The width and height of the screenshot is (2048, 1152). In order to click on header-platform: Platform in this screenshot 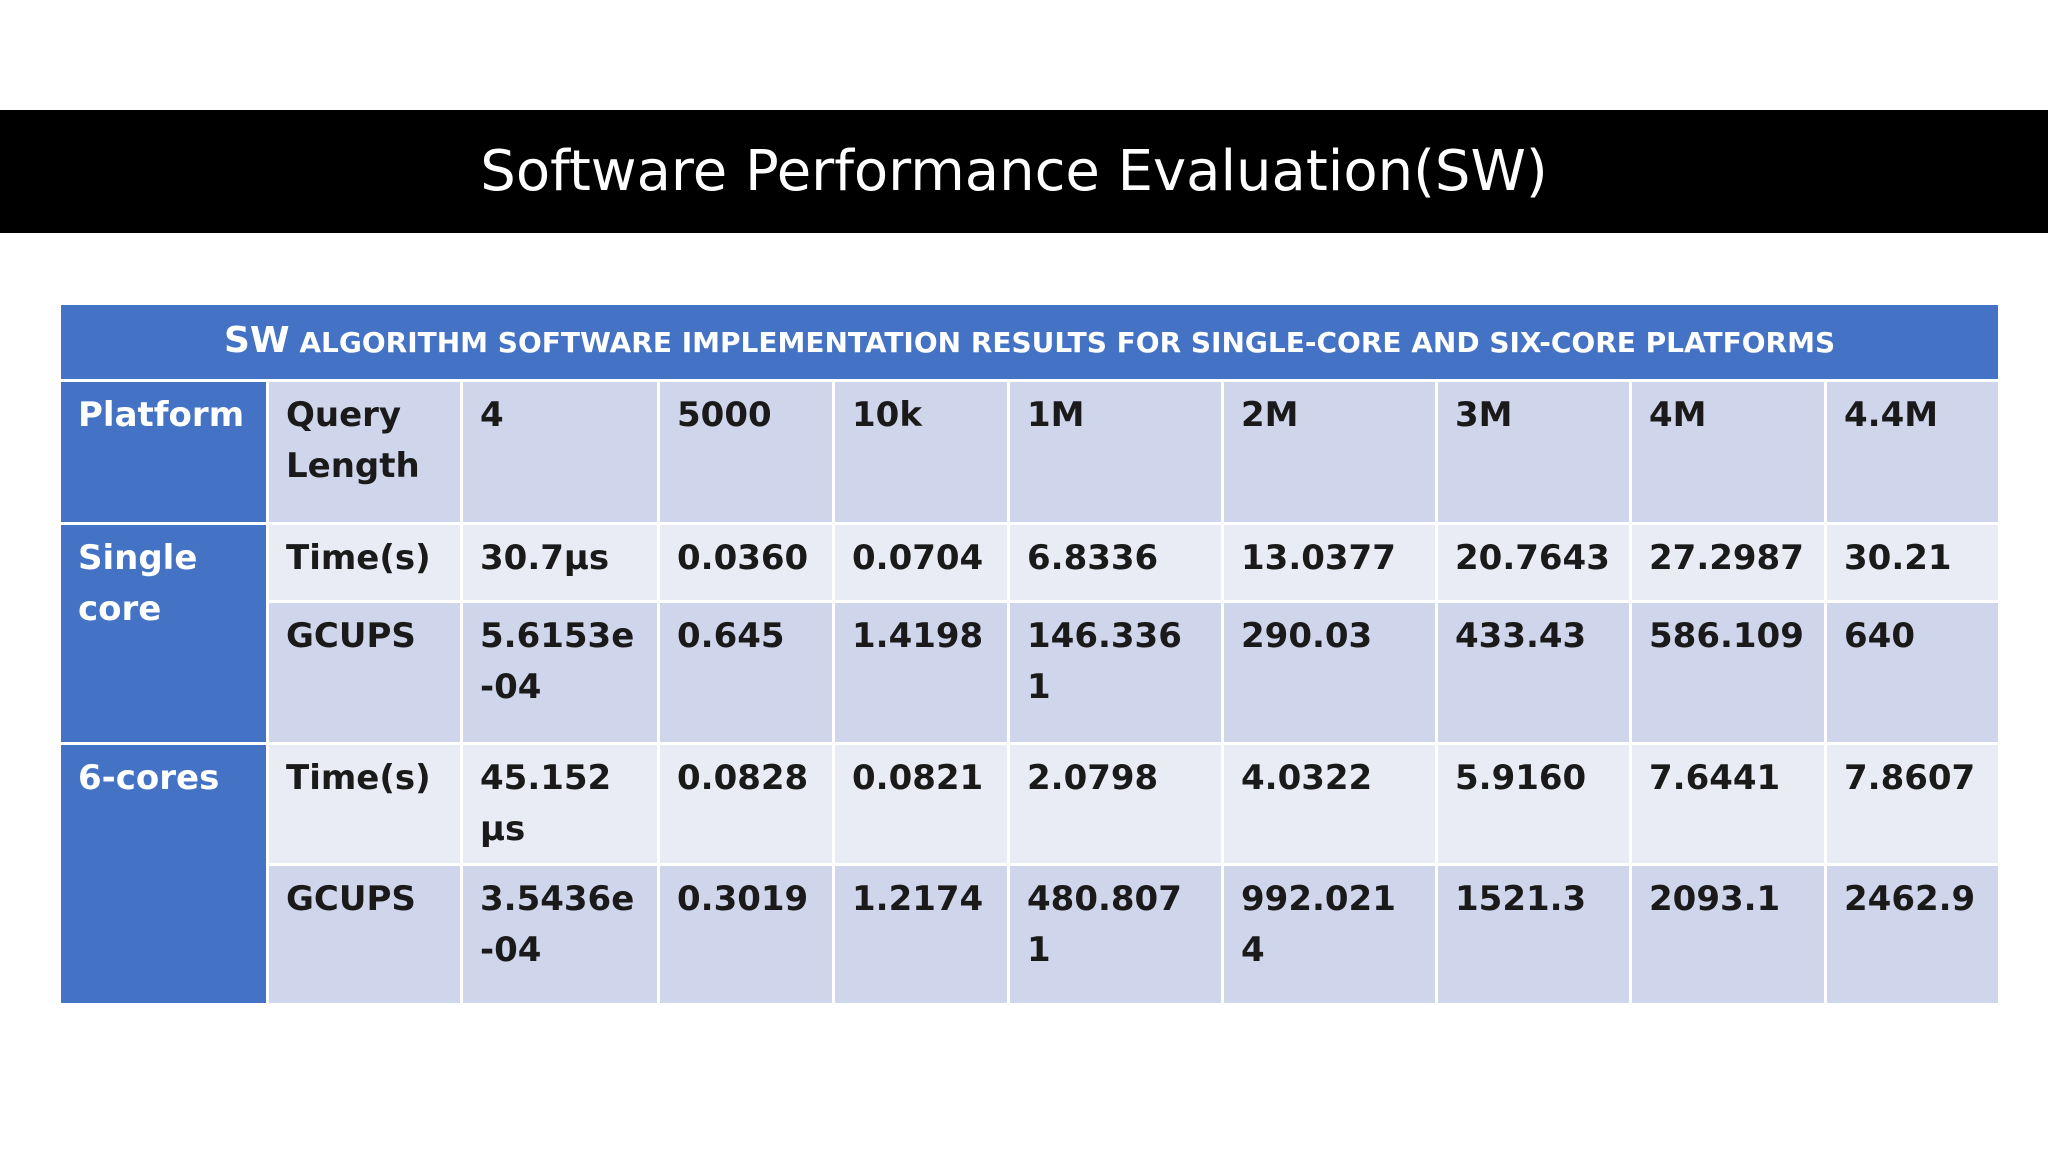, I will do `click(163, 452)`.